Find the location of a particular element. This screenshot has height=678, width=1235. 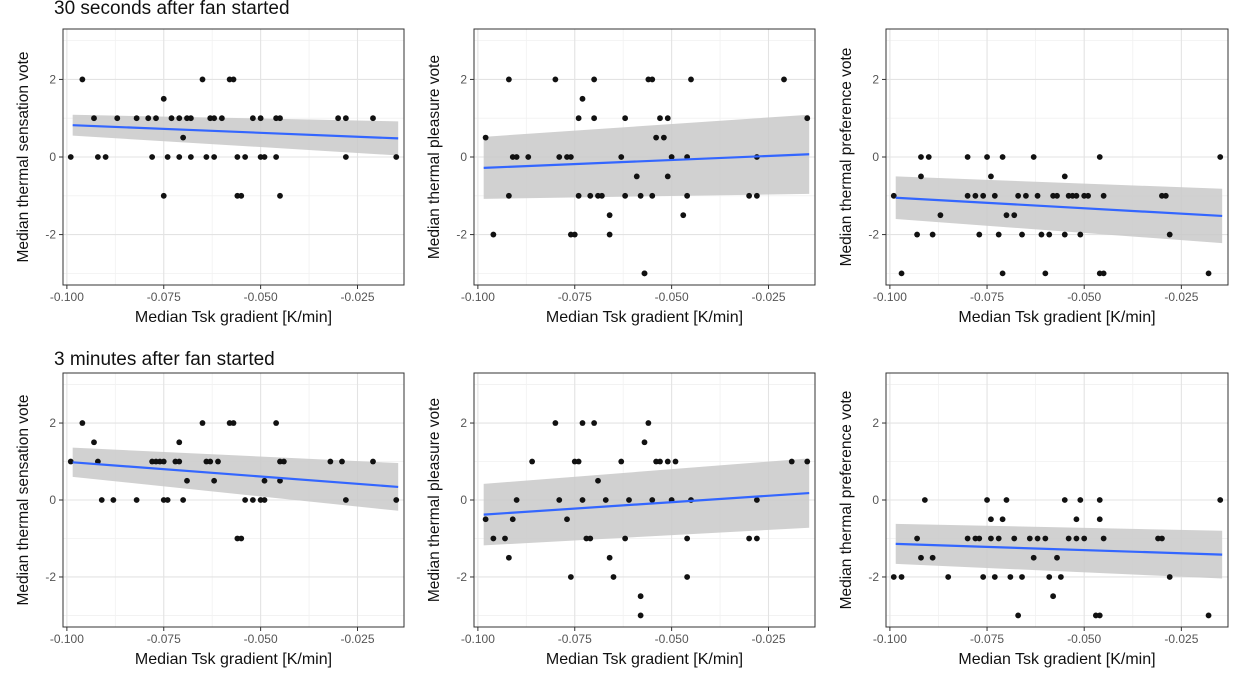

x-tick-label: -0.050 is located at coordinates (672, 297).